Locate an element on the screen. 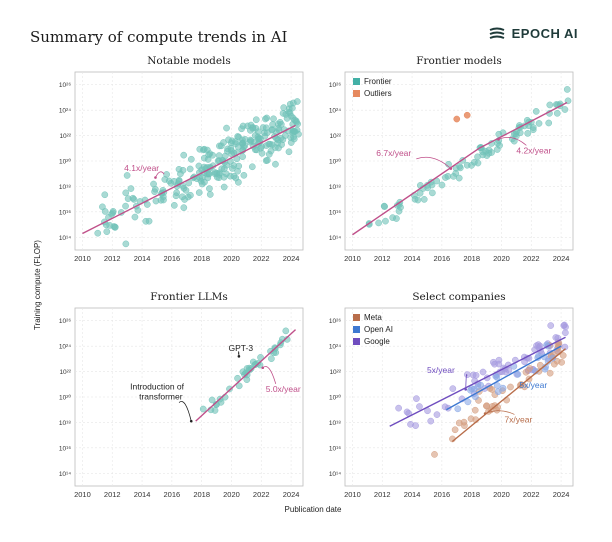  annotation-label: 7x/year is located at coordinates (518, 419).